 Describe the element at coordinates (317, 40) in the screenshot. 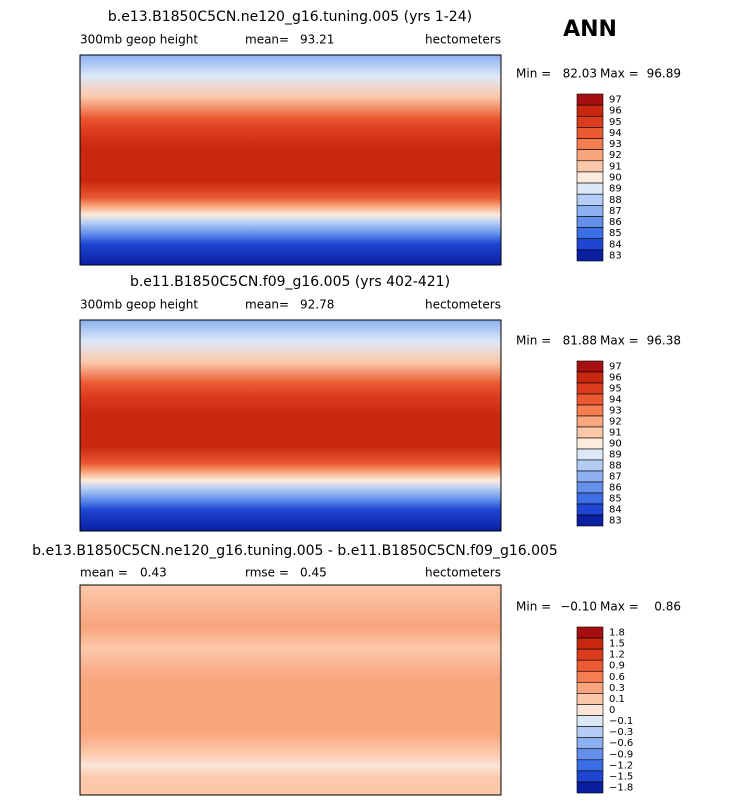

I see `mean-value: 93.21` at that location.